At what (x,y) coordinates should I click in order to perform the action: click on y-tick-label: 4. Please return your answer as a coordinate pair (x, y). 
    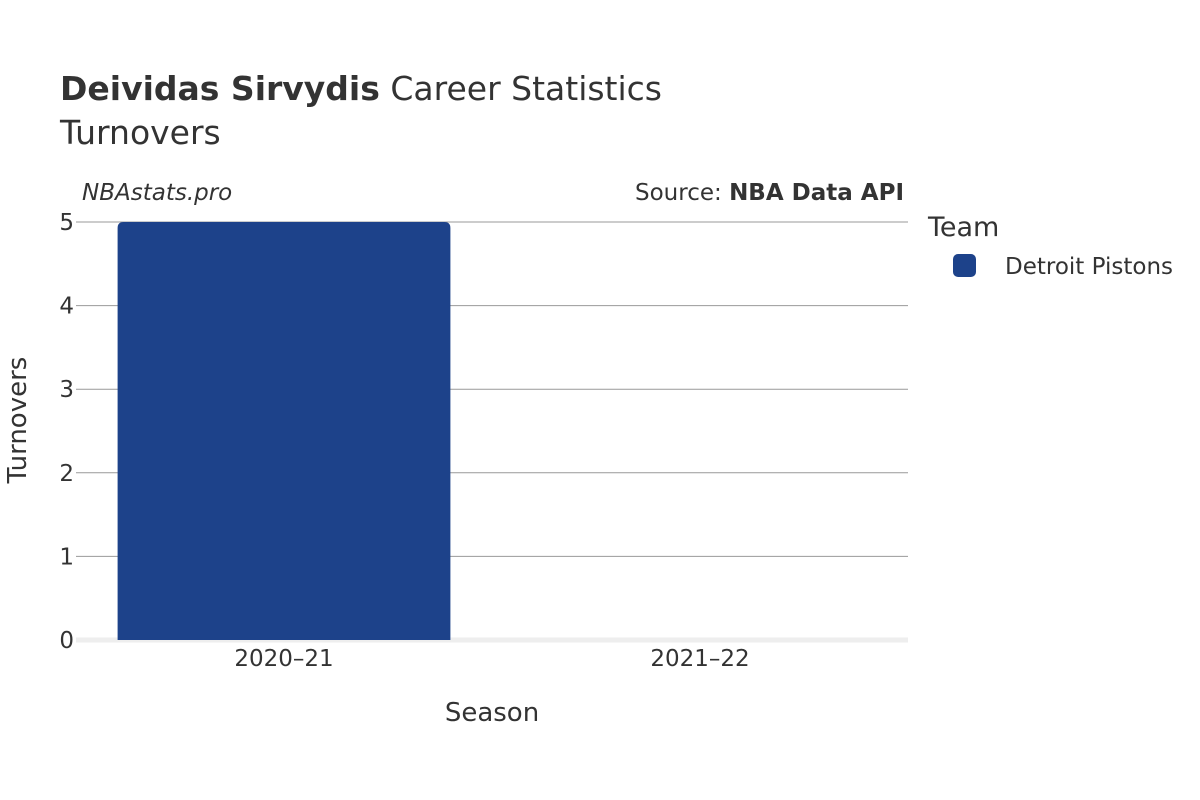
    Looking at the image, I should click on (66, 307).